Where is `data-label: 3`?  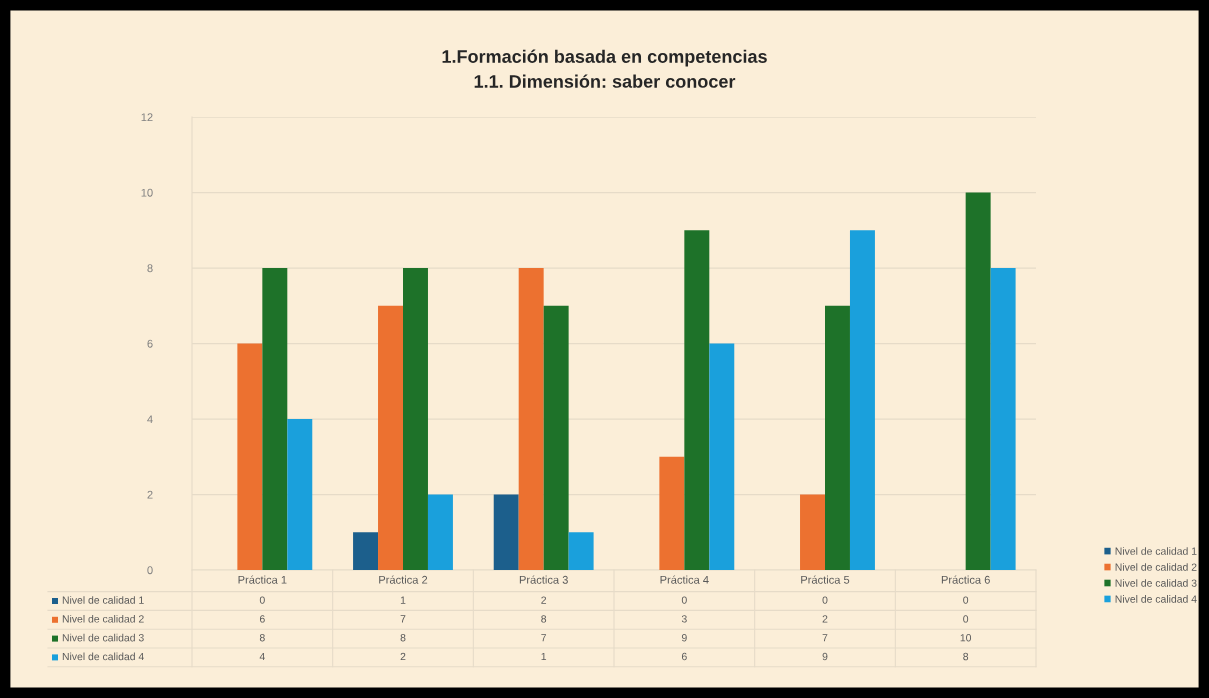 data-label: 3 is located at coordinates (684, 619).